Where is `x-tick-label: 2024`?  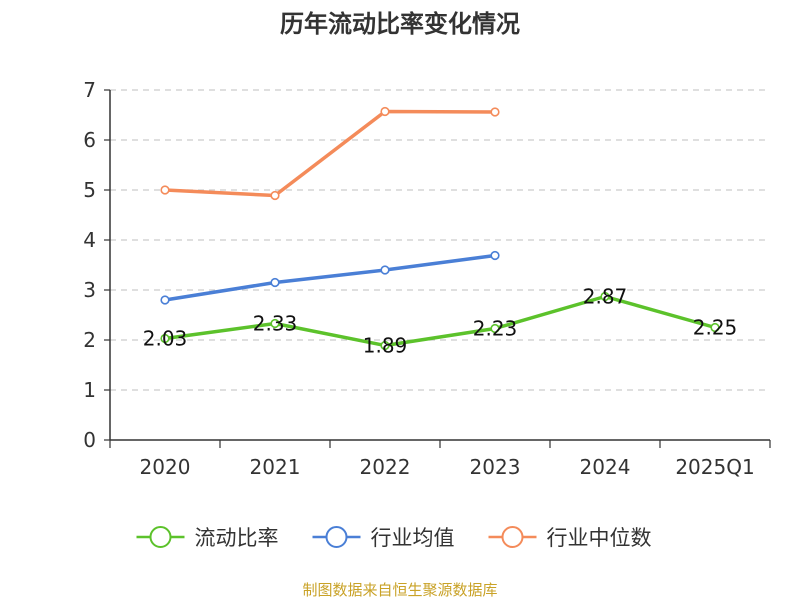 x-tick-label: 2024 is located at coordinates (605, 467).